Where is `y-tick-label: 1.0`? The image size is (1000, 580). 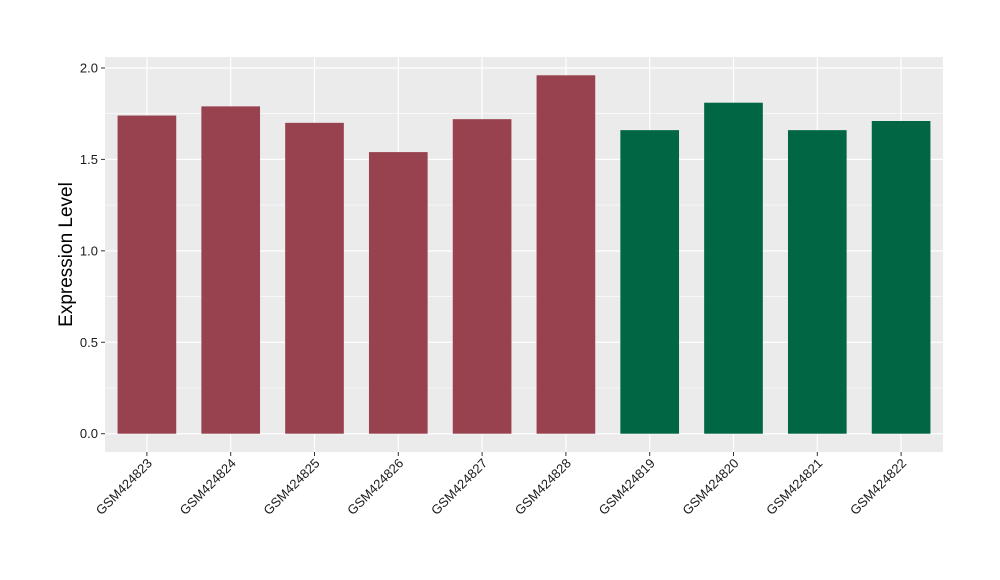
y-tick-label: 1.0 is located at coordinates (89, 250).